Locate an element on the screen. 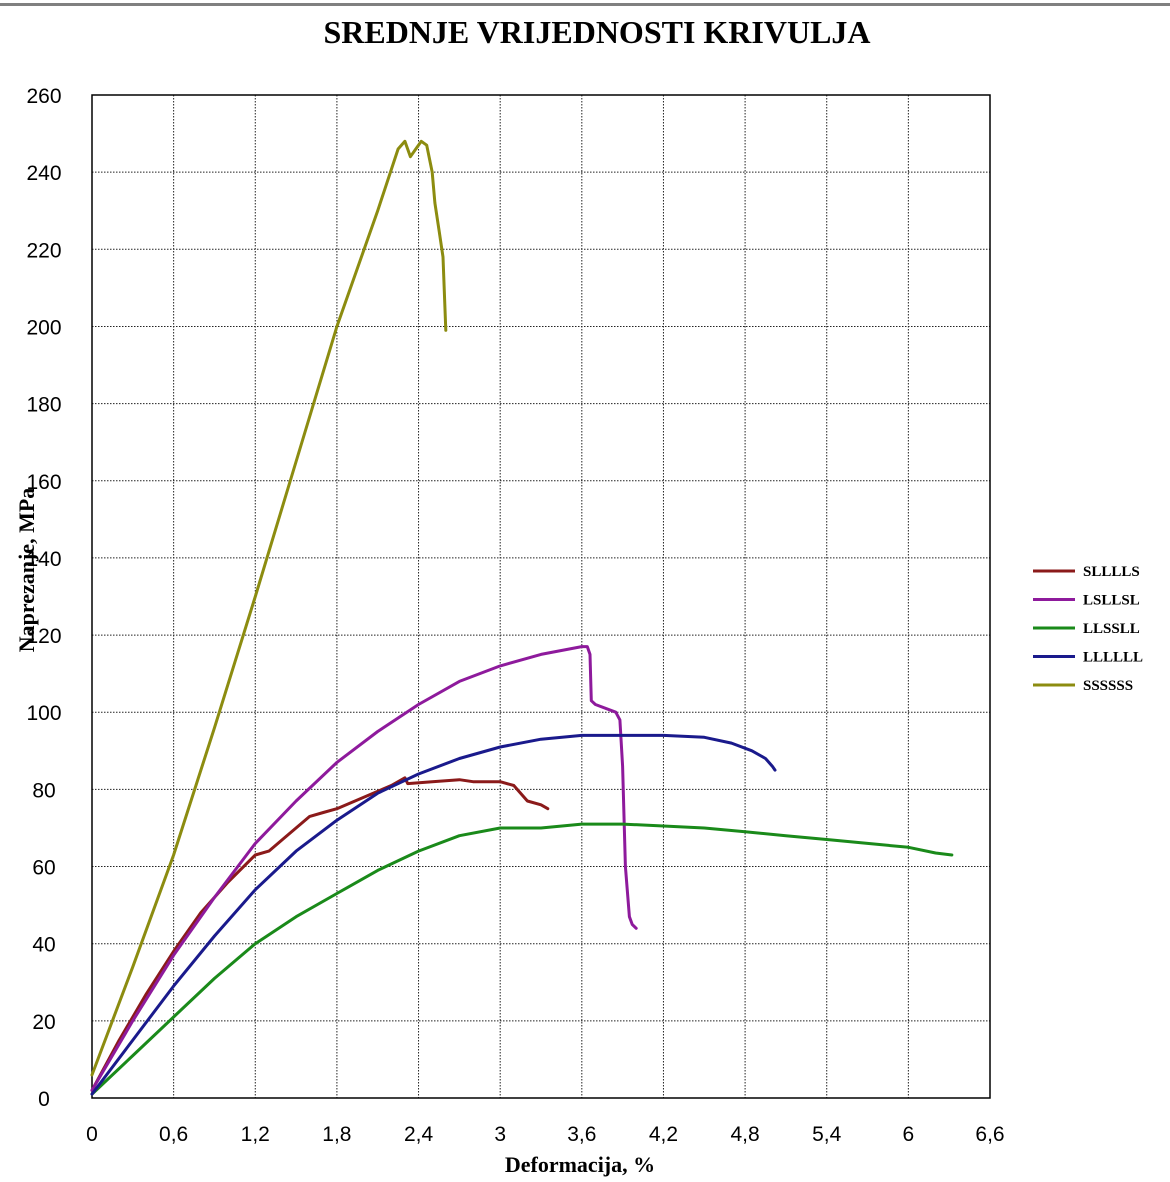 This screenshot has height=1182, width=1170. top-border-line is located at coordinates (585, 4).